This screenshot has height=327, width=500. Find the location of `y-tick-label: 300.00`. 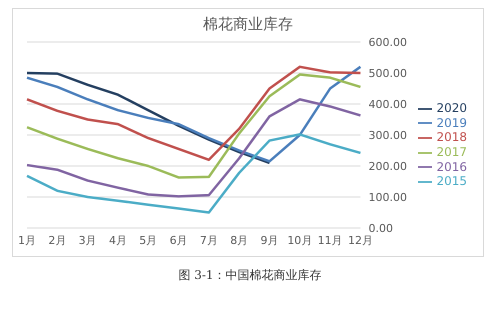

y-tick-label: 300.00 is located at coordinates (387, 135).